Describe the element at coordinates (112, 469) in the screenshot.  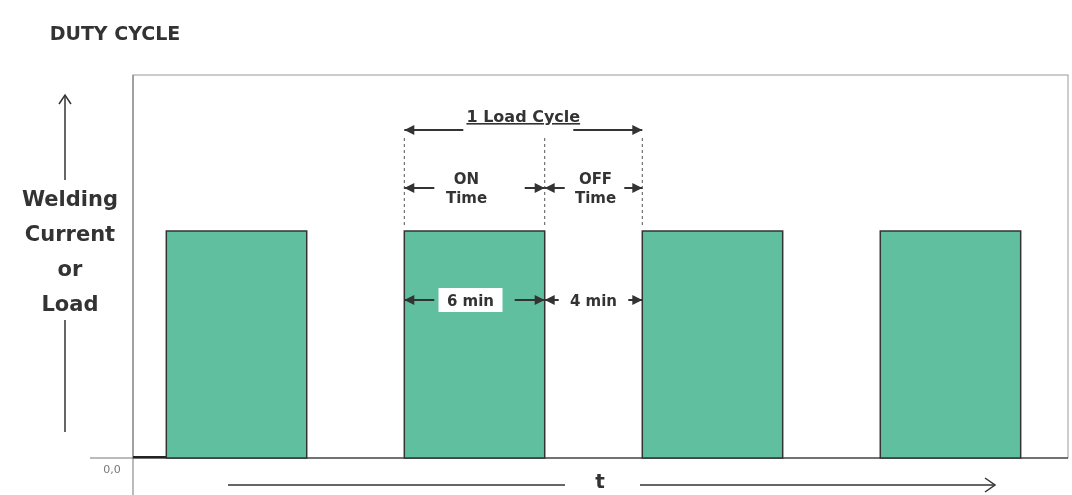
I see `text: 0,0` at that location.